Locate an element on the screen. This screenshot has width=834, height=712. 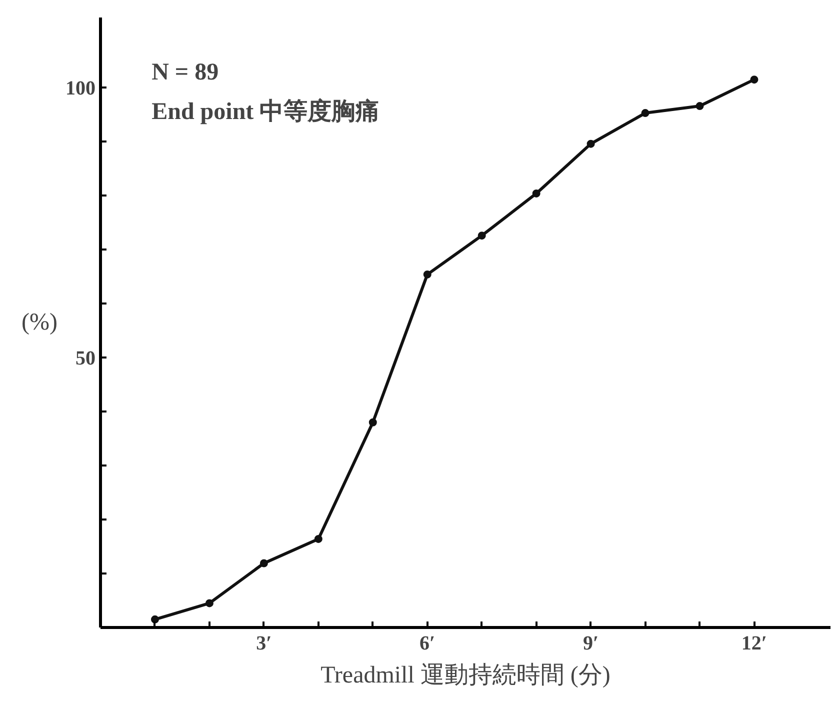
annotation: N = 89 is located at coordinates (185, 72).